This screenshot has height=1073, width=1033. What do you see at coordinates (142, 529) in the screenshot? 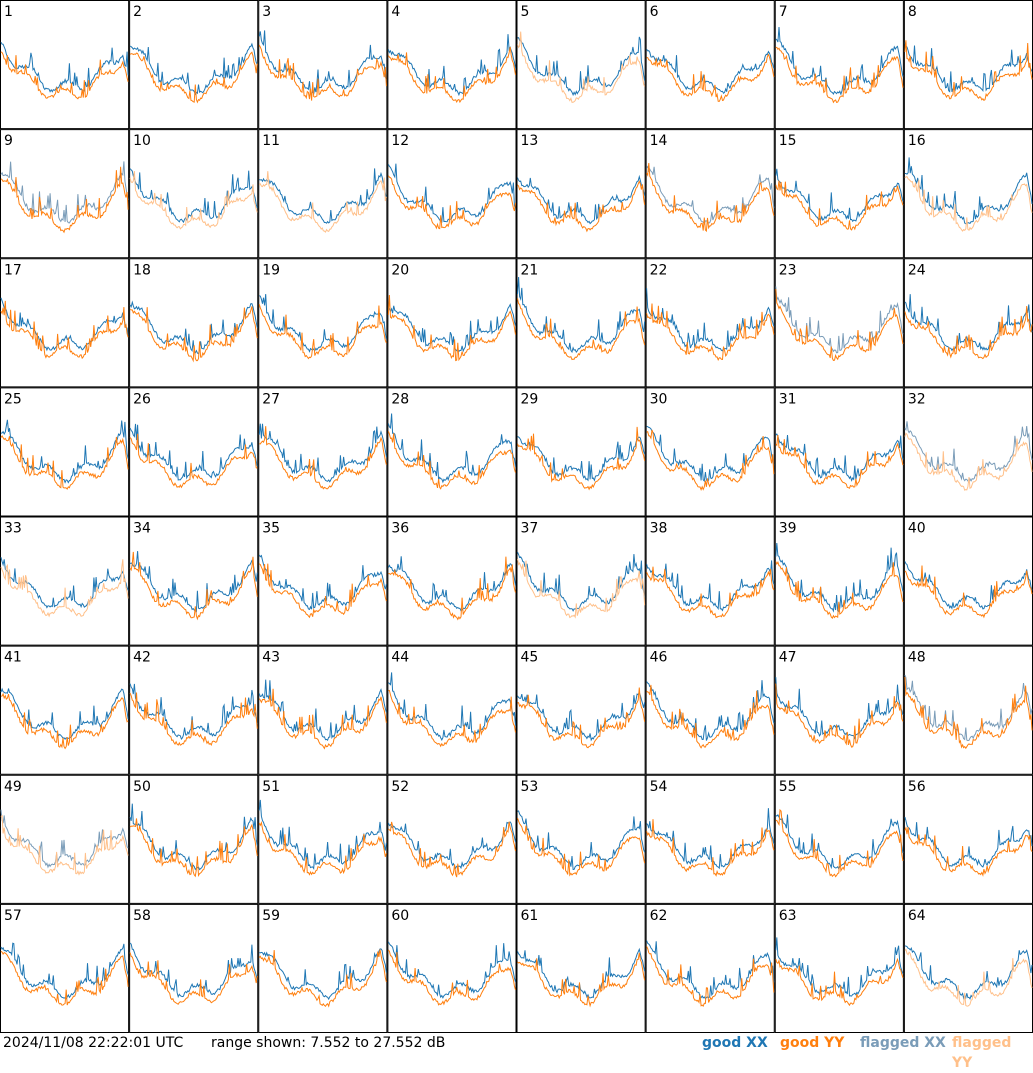
I see `panel-label: 34` at bounding box center [142, 529].